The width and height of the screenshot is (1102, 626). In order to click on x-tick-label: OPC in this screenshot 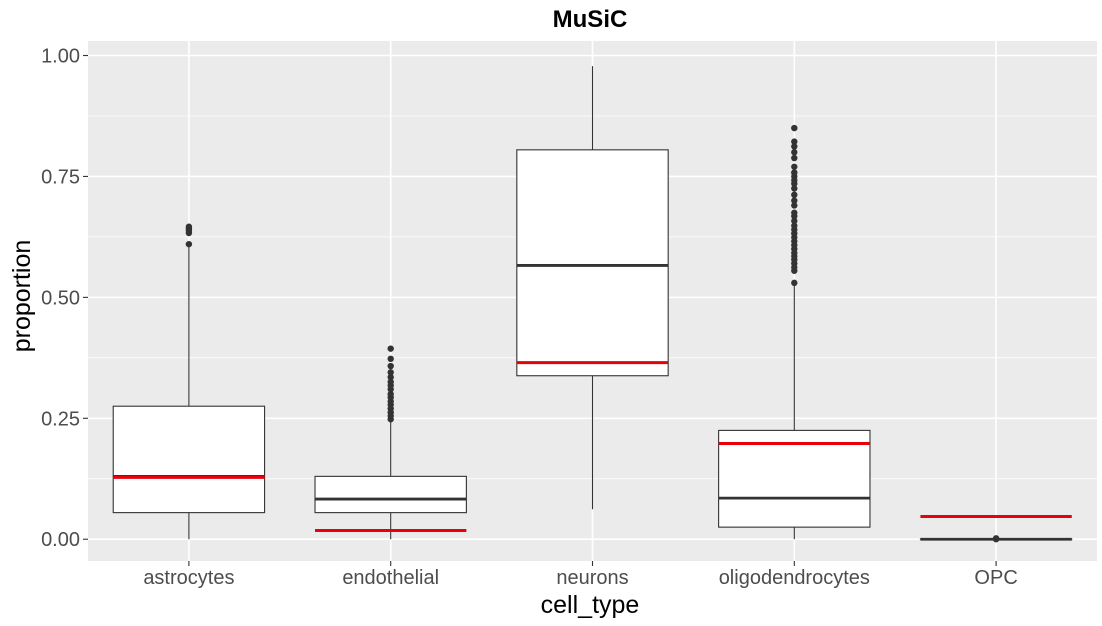, I will do `click(995, 578)`.